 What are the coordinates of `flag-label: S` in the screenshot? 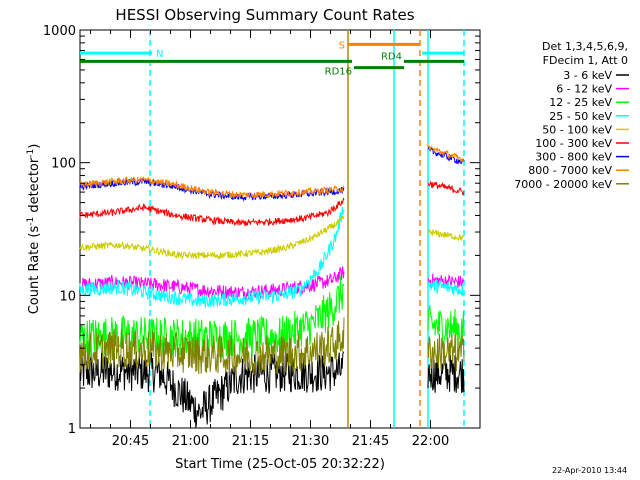 It's located at (342, 45).